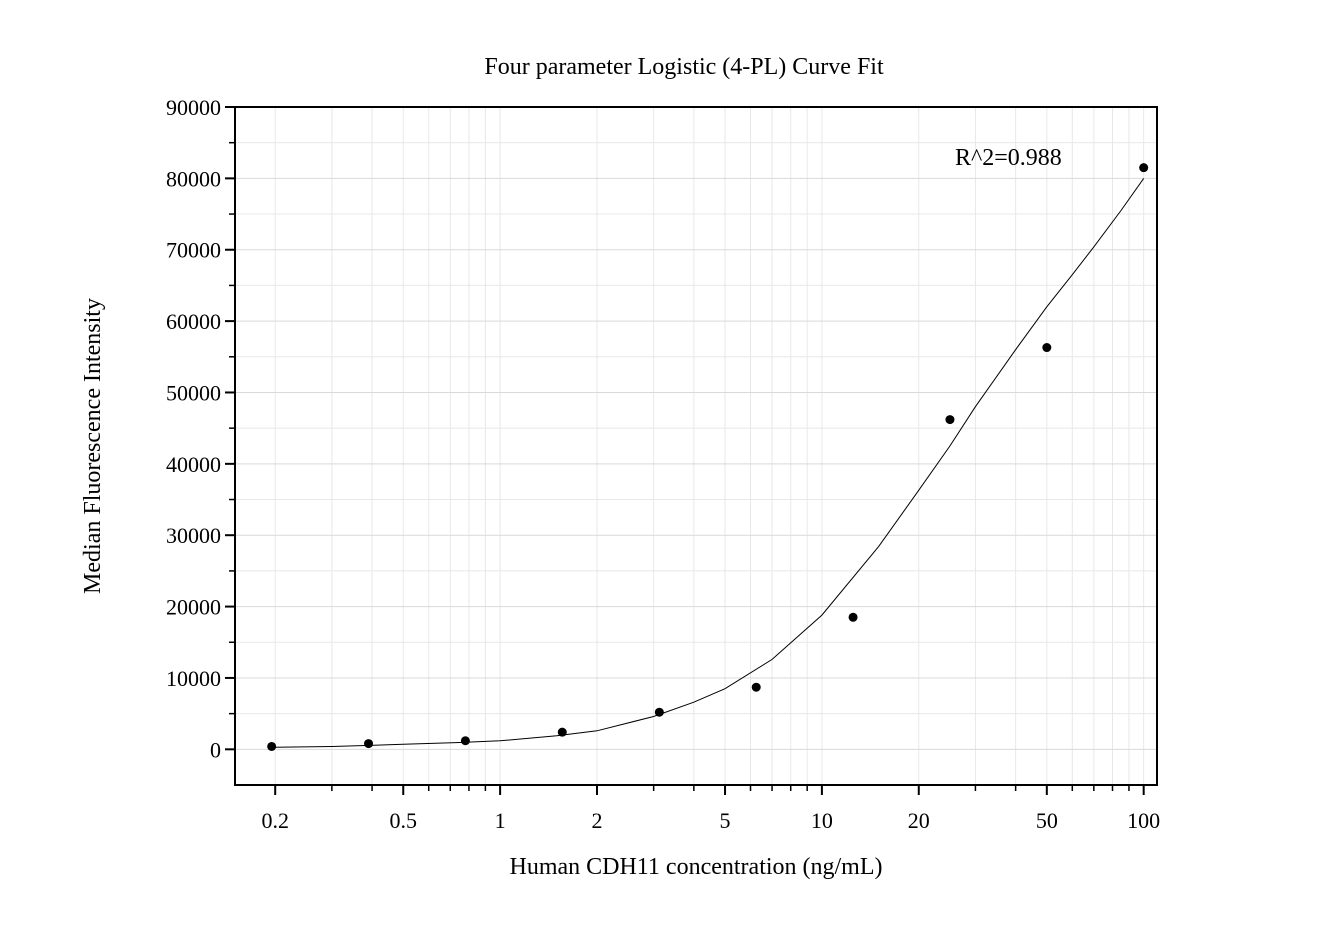 This screenshot has height=936, width=1326. What do you see at coordinates (404, 820) in the screenshot?
I see `x-tick-label: 0.5` at bounding box center [404, 820].